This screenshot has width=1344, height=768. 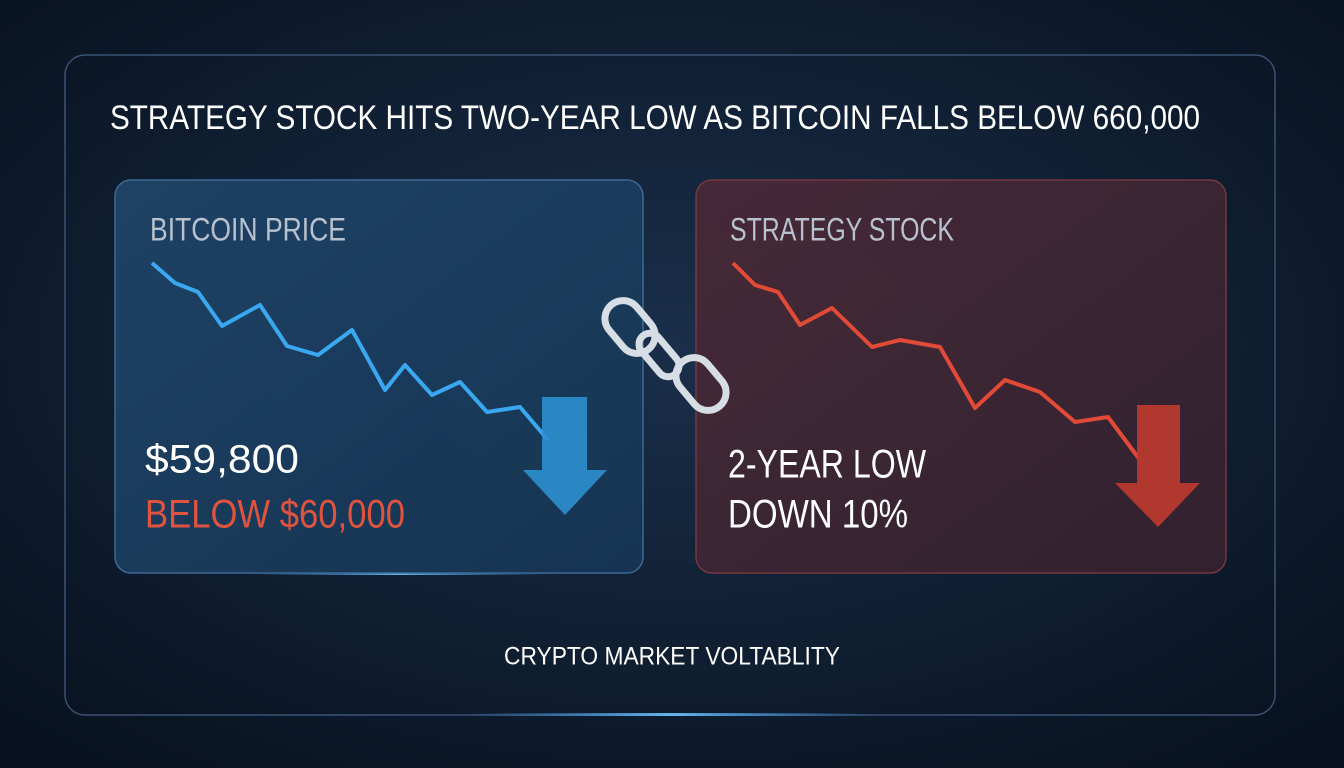 What do you see at coordinates (665, 355) in the screenshot?
I see `chain-icon` at bounding box center [665, 355].